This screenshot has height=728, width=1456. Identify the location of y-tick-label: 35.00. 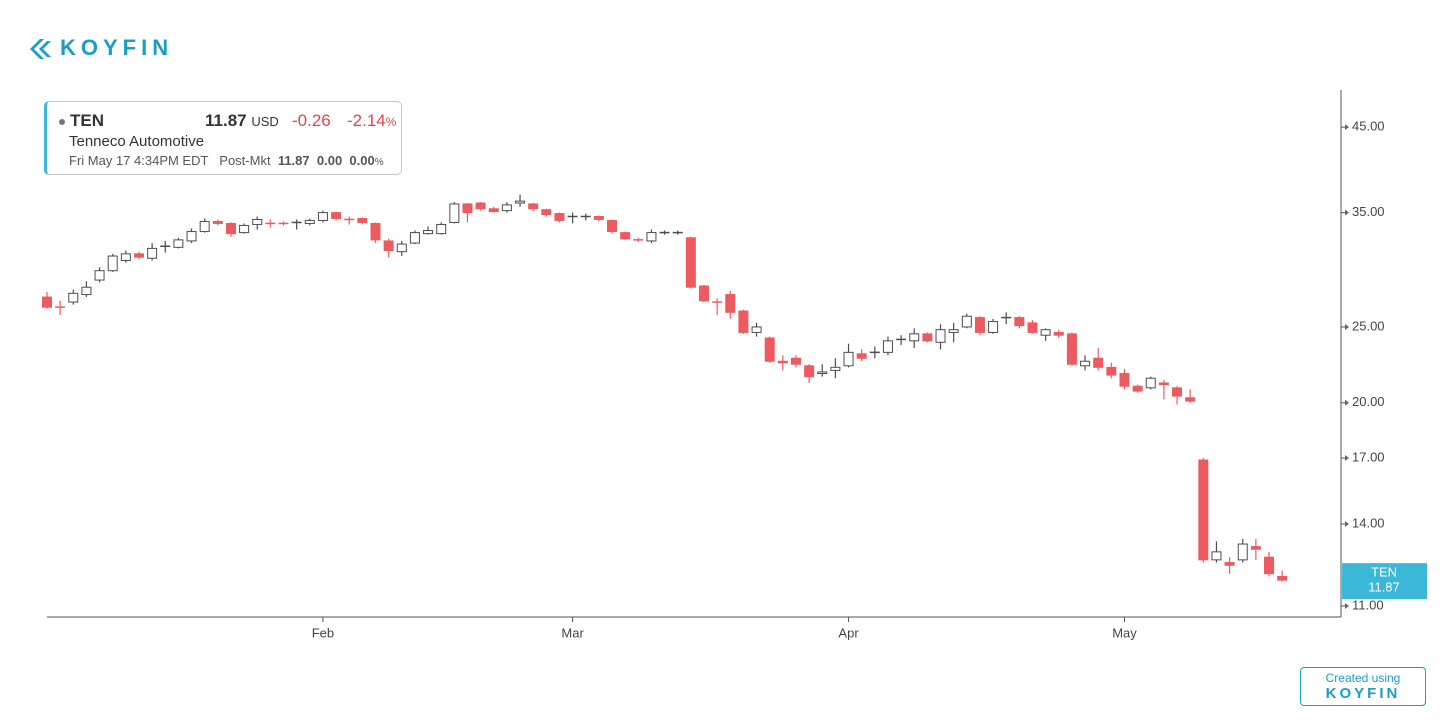
(1368, 211).